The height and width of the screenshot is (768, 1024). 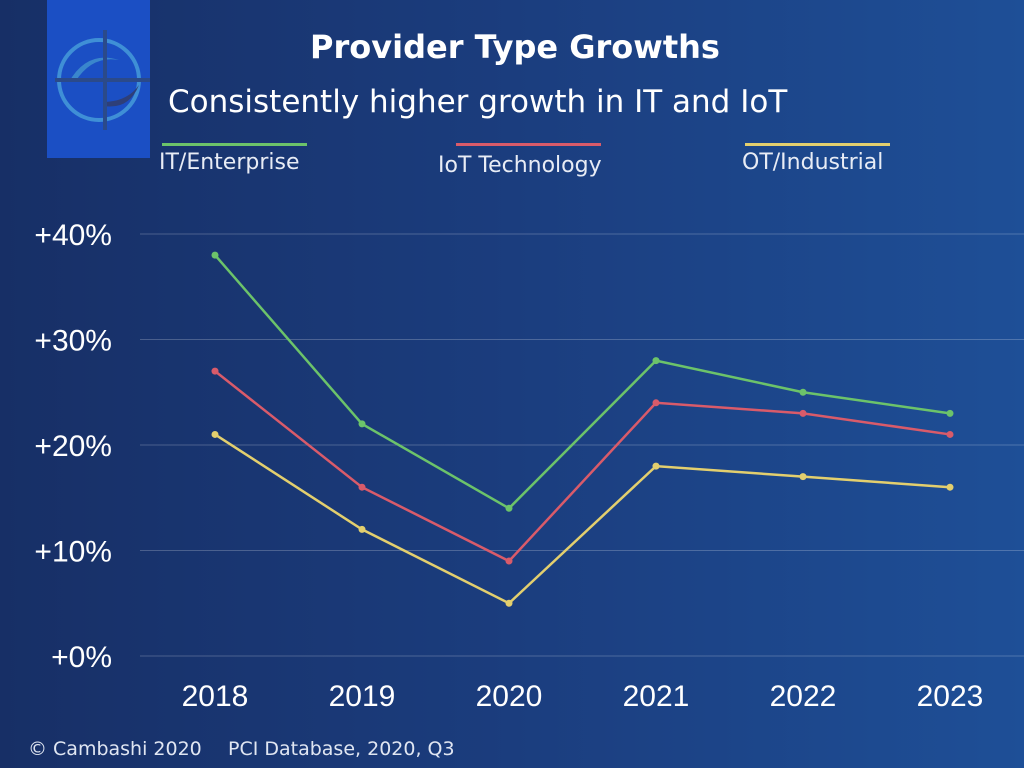 What do you see at coordinates (362, 696) in the screenshot?
I see `x-tick-label: 2019` at bounding box center [362, 696].